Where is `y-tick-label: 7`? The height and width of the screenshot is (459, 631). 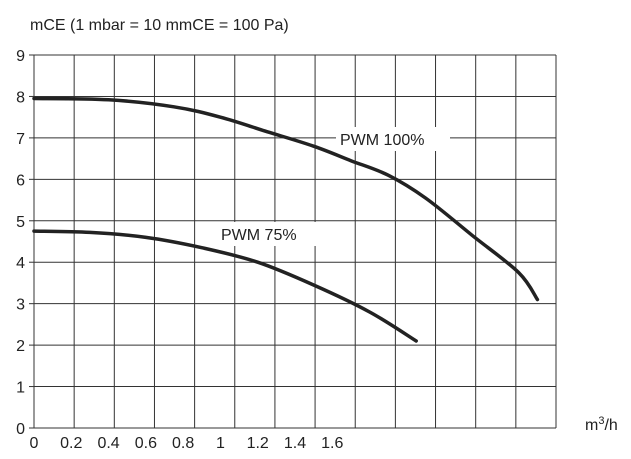 y-tick-label: 7 is located at coordinates (20, 139).